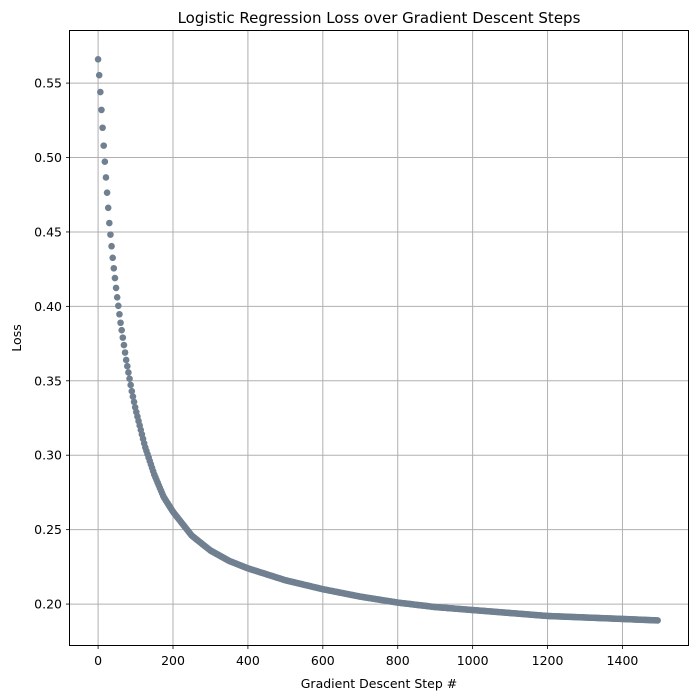 This screenshot has width=700, height=699. What do you see at coordinates (173, 660) in the screenshot?
I see `x-tick-label: 200` at bounding box center [173, 660].